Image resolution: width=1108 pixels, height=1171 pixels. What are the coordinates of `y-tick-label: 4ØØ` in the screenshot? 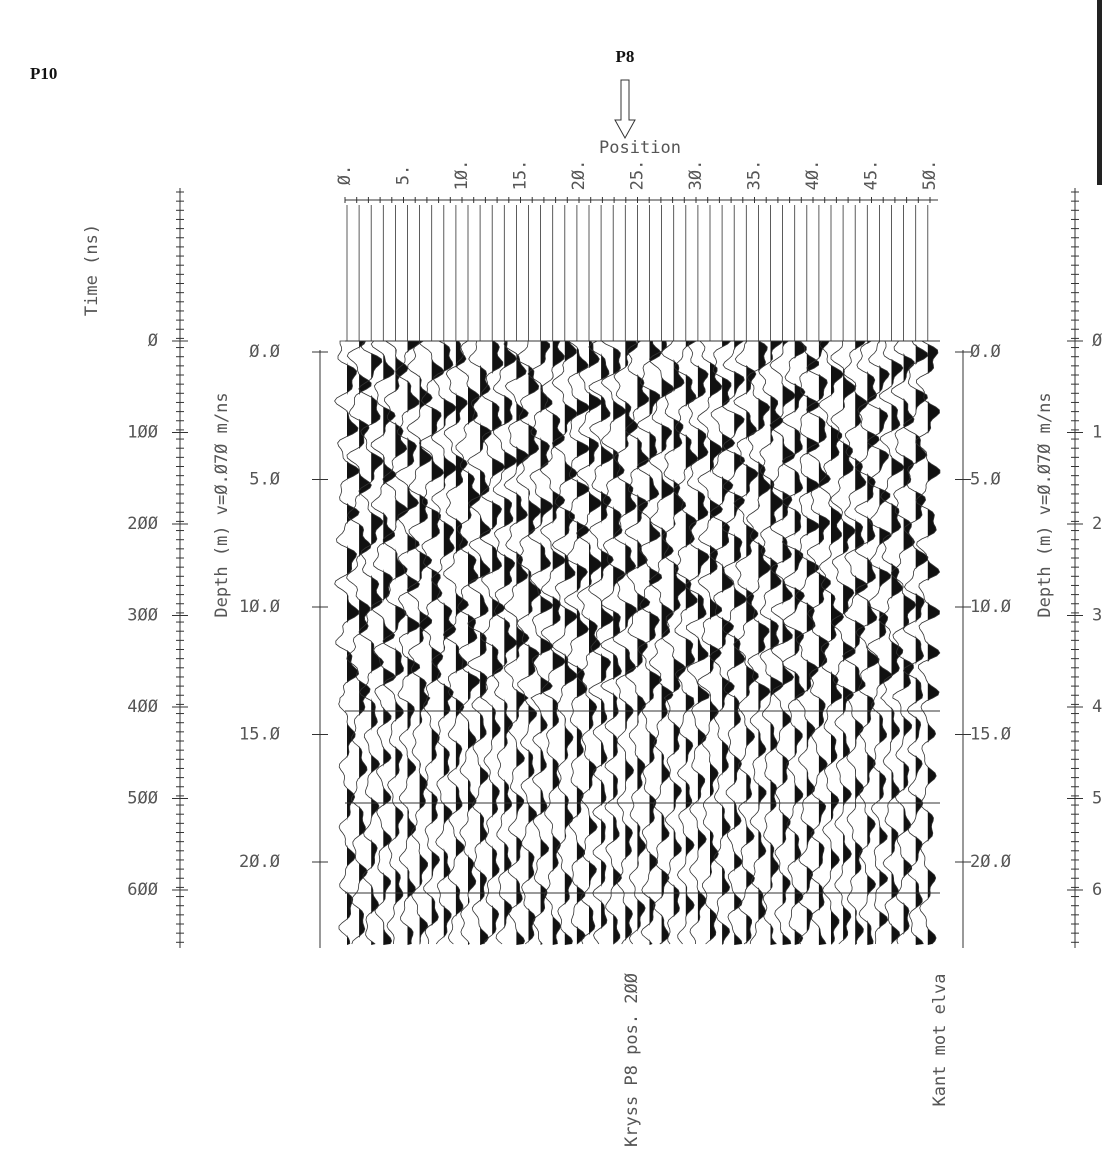 It's located at (142, 707).